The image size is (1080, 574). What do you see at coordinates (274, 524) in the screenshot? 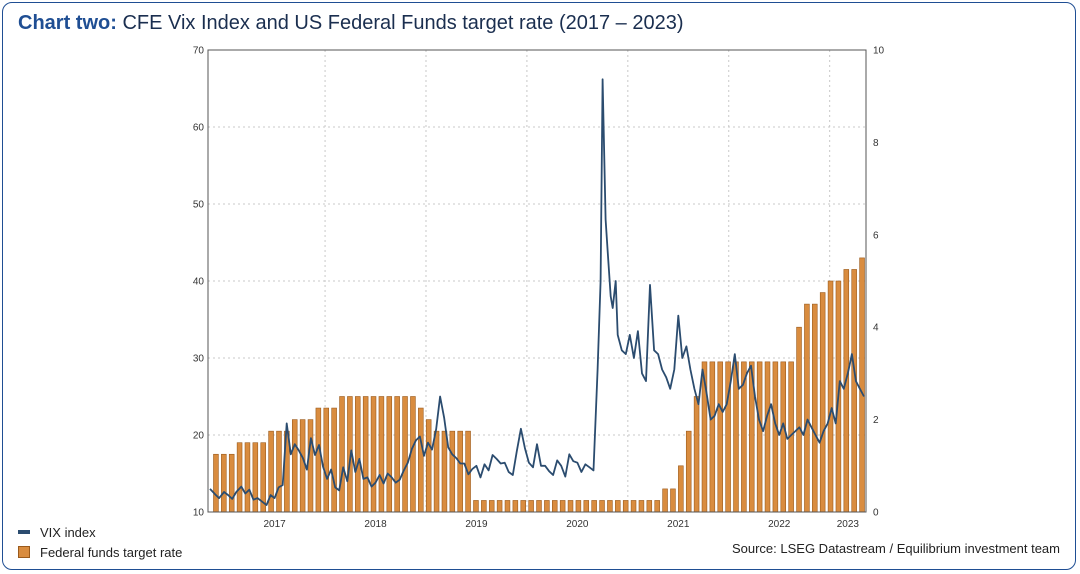
I see `x-tick-label: 2017` at bounding box center [274, 524].